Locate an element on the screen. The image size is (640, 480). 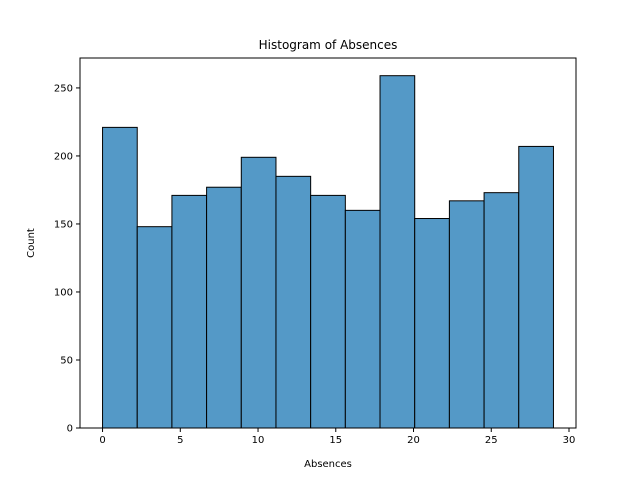
x-tick-label: 10 is located at coordinates (258, 440).